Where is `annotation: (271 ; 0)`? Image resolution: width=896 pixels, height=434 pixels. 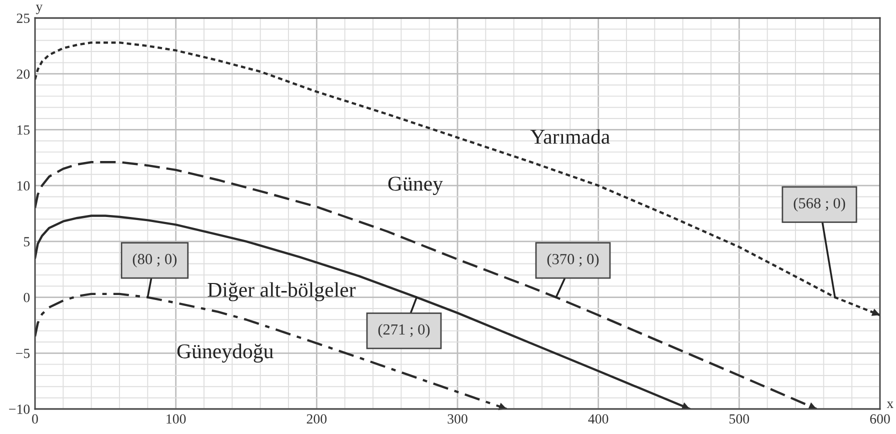 annotation: (271 ; 0) is located at coordinates (404, 331).